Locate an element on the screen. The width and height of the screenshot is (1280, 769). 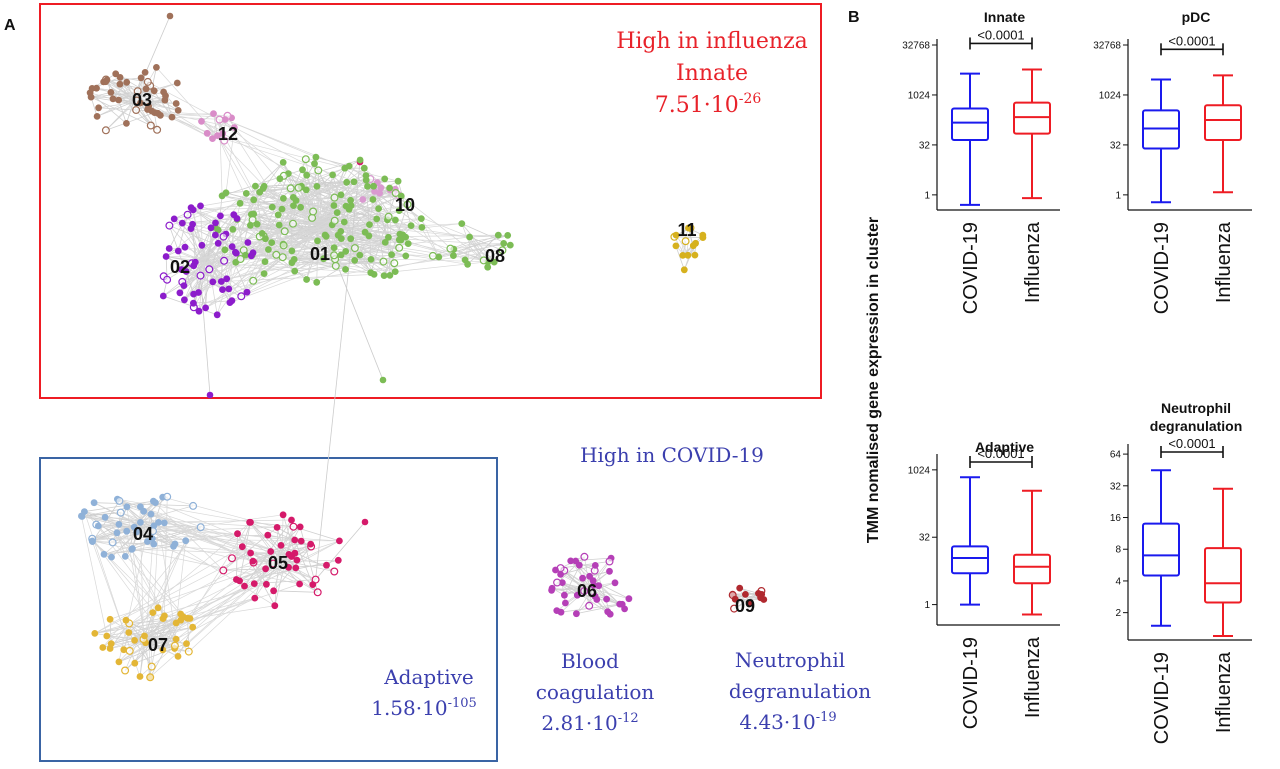
y-tick-label: 8 is located at coordinates (1118, 550).